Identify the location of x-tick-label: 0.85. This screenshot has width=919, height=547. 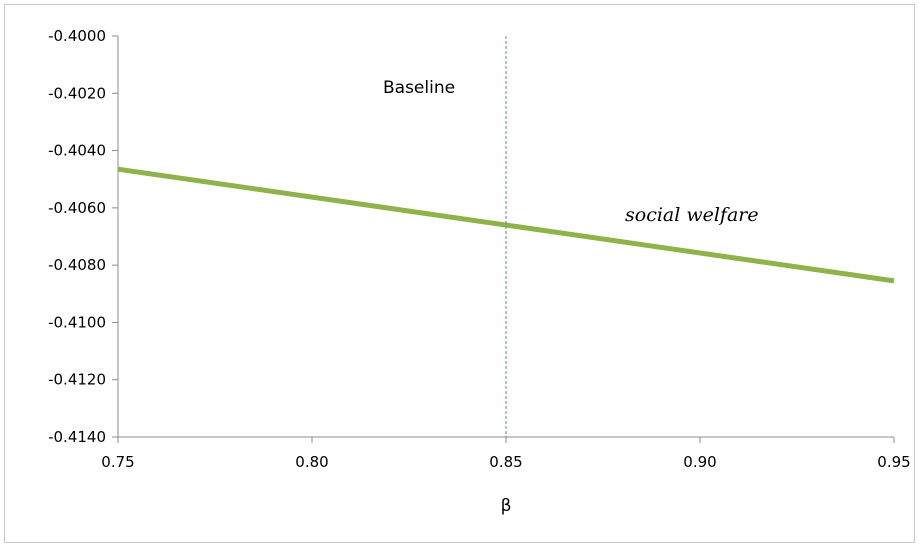
(505, 462).